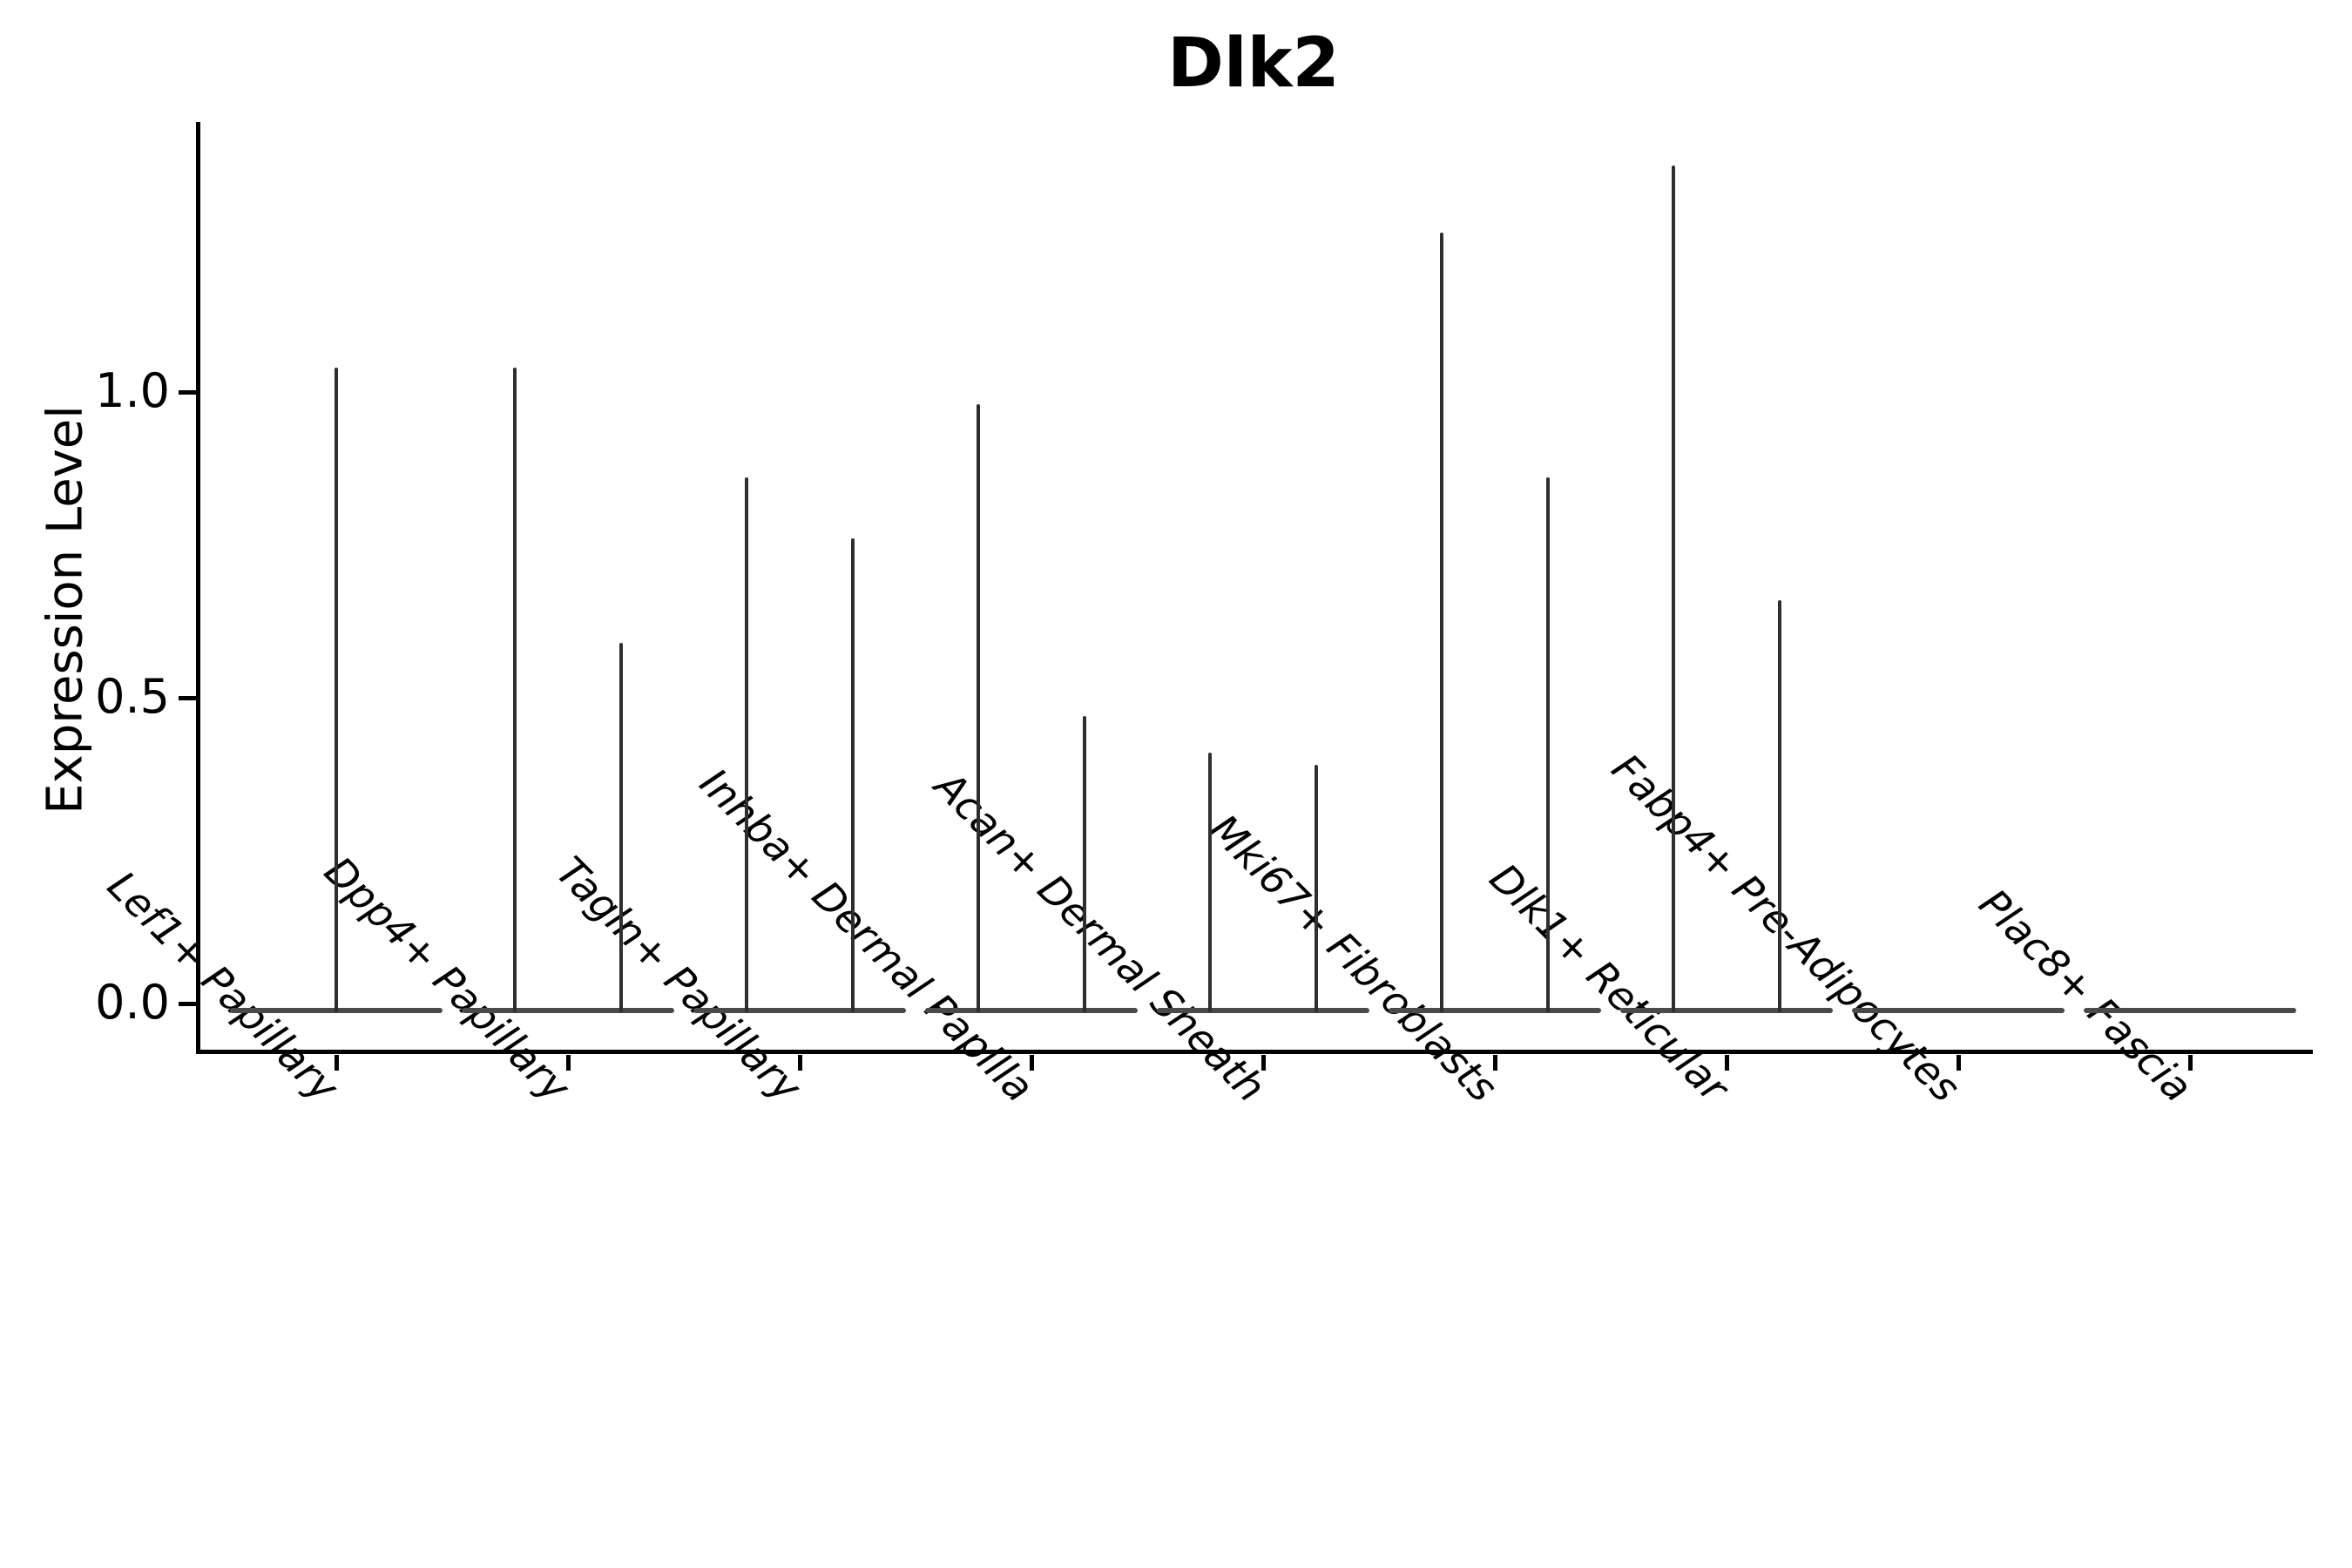 Image resolution: width=2352 pixels, height=1568 pixels. I want to click on y-tick-label: 0.0, so click(132, 1003).